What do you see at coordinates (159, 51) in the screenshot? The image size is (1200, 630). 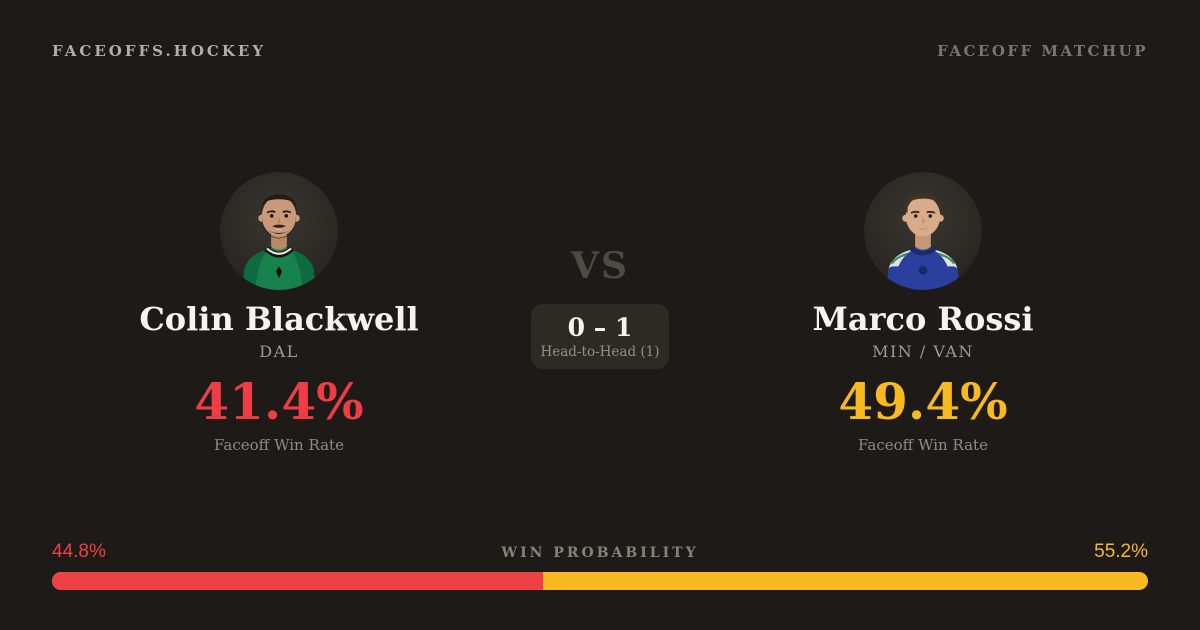 I see `brand-wordmark: FACEOFFS.HOCKEY` at bounding box center [159, 51].